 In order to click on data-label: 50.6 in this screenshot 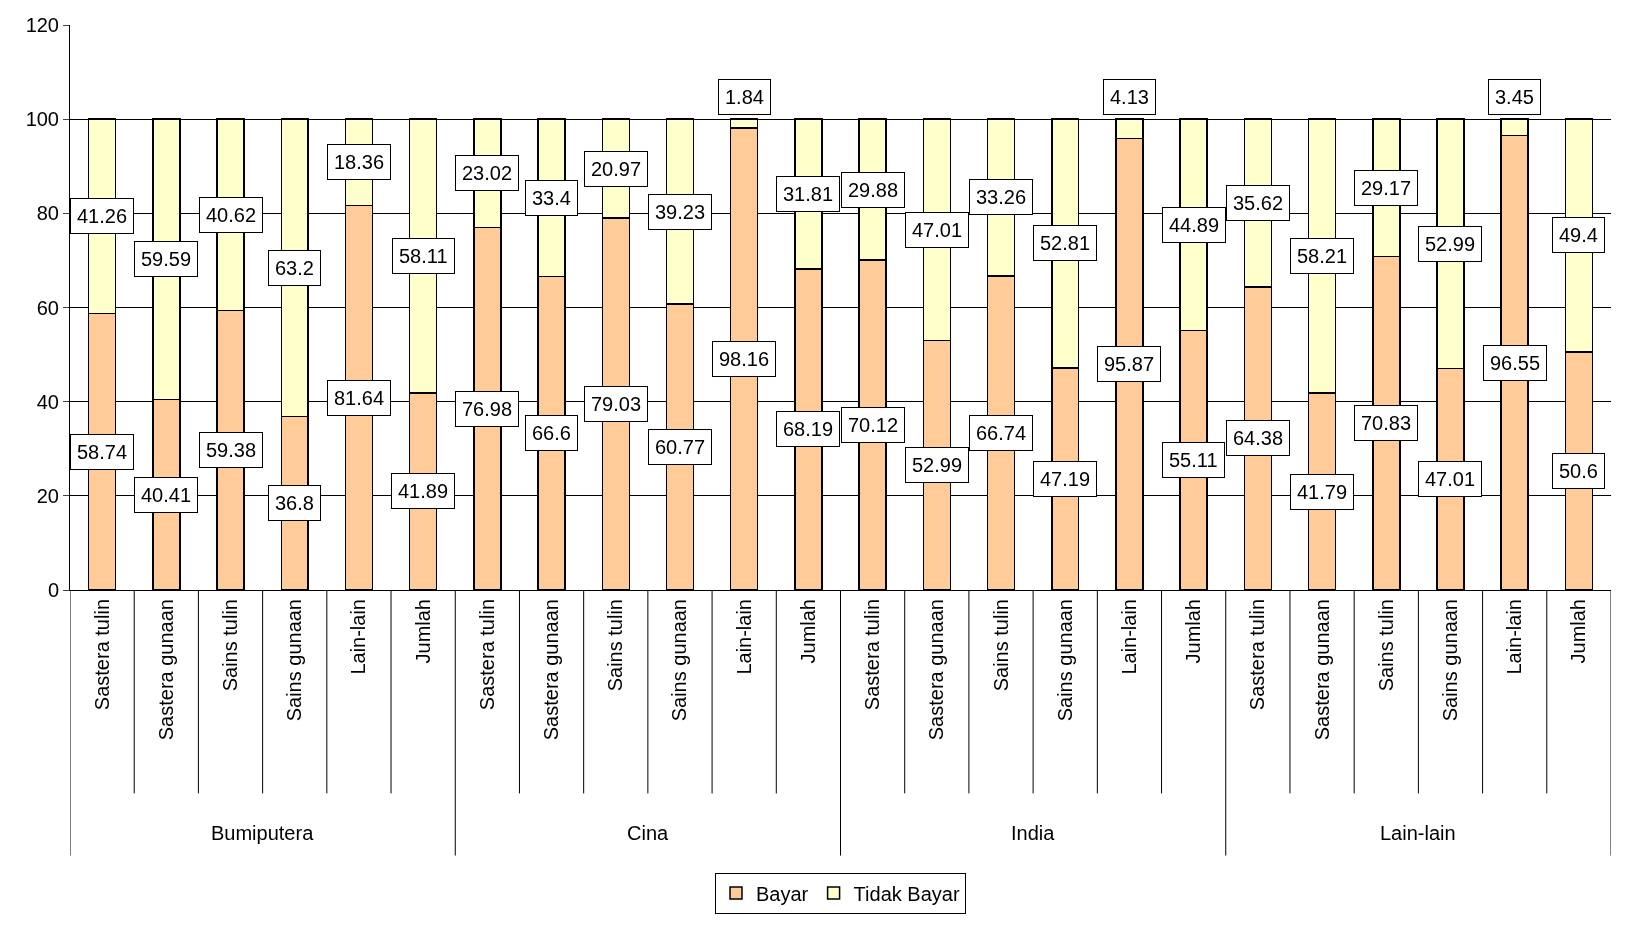, I will do `click(1578, 471)`.